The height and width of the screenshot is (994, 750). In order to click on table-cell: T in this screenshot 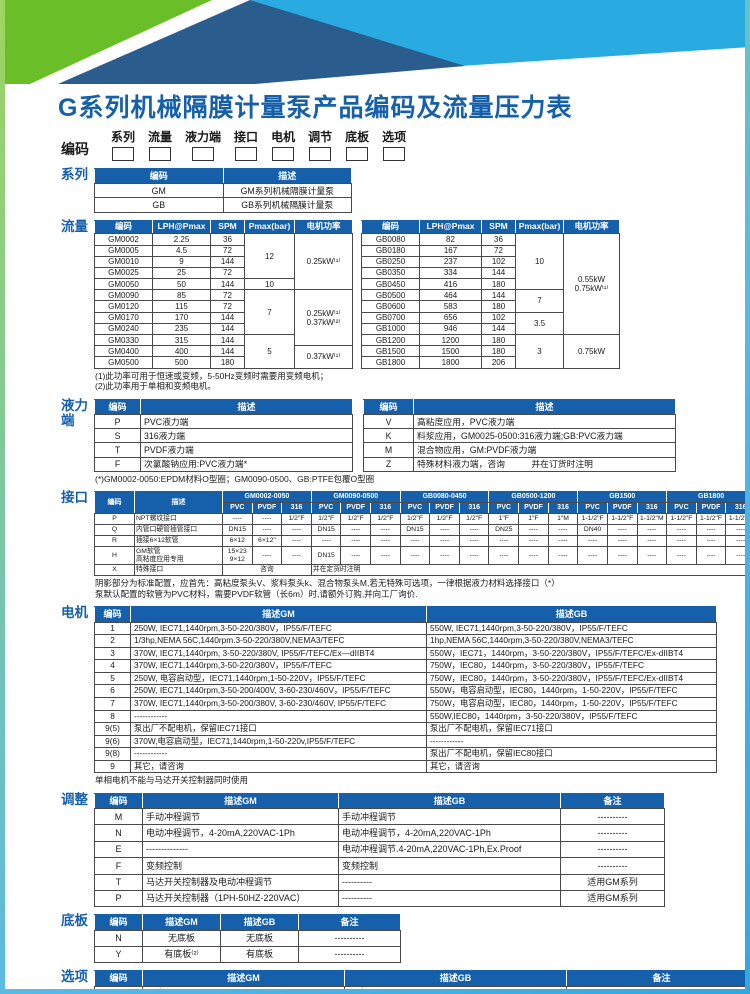, I will do `click(118, 882)`.